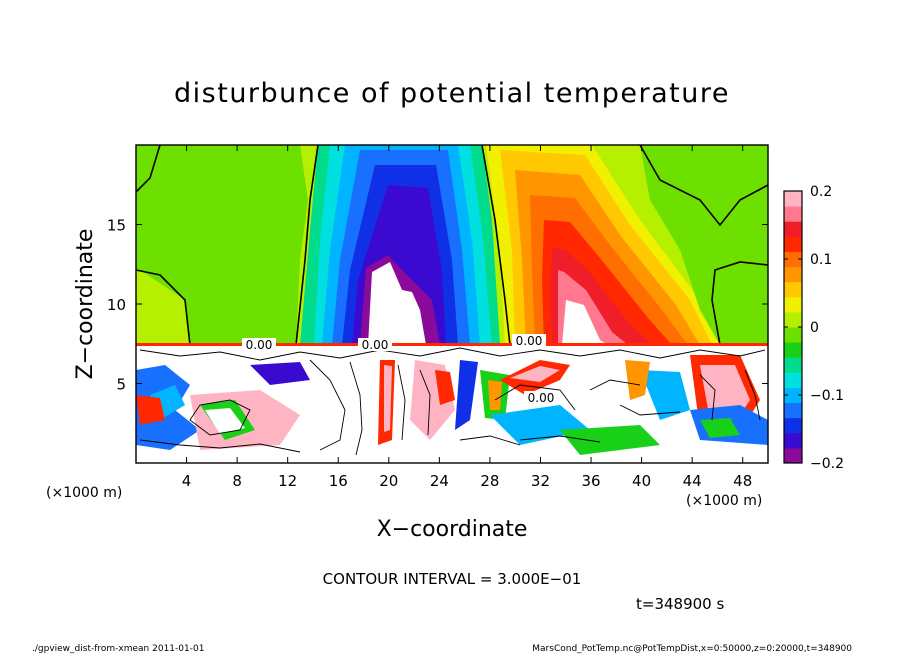  What do you see at coordinates (187, 481) in the screenshot?
I see `x-tick-label: 4` at bounding box center [187, 481].